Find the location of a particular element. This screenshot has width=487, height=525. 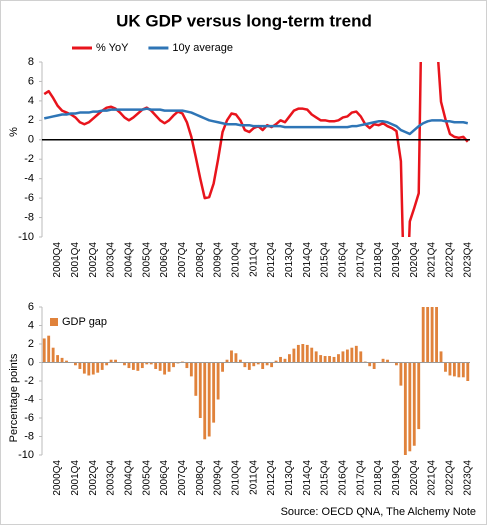

line is located at coordinates (256, 121).